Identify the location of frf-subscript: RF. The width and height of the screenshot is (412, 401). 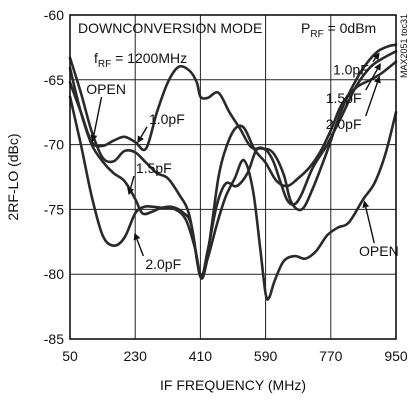
(104, 64).